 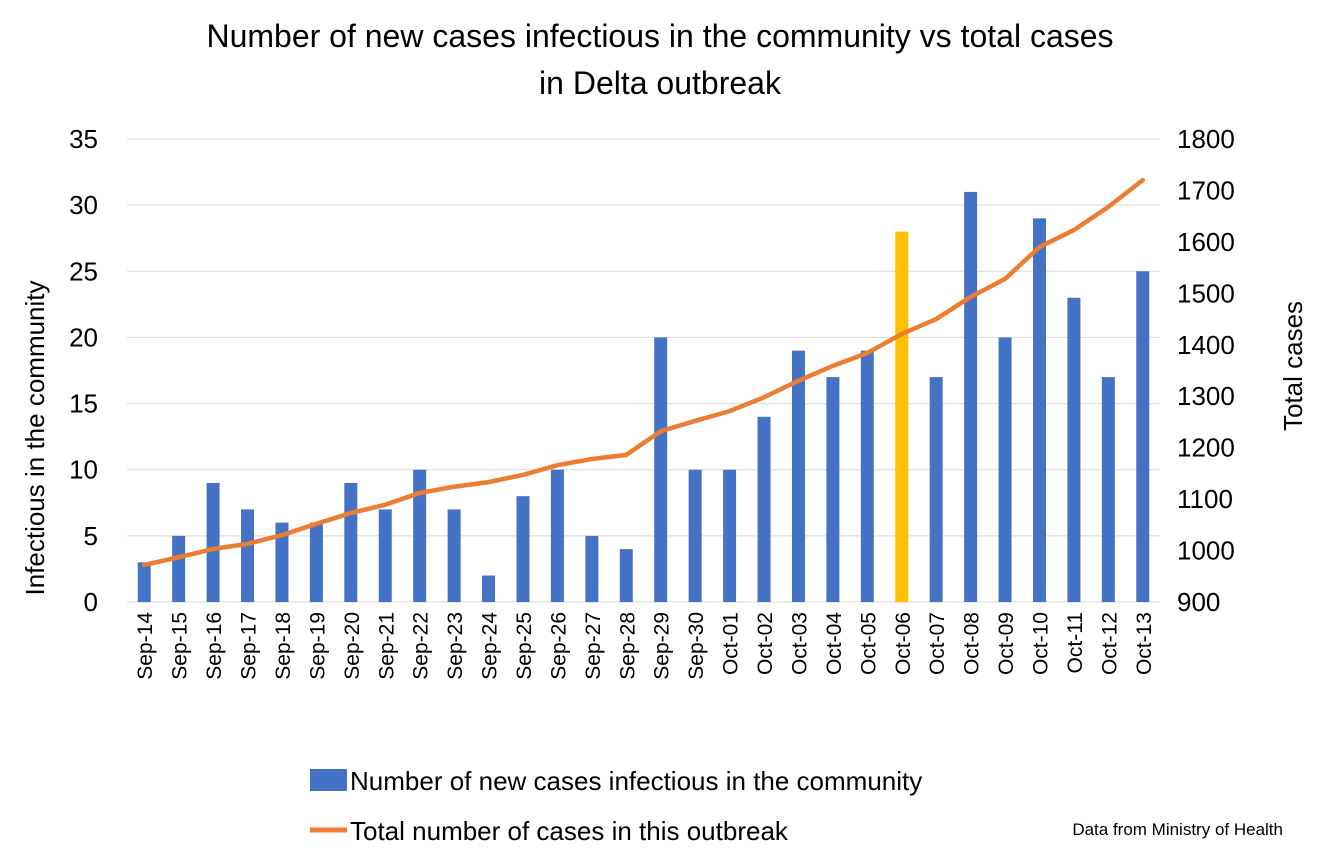 I want to click on x-tick-label: Sep-19, so click(x=317, y=646).